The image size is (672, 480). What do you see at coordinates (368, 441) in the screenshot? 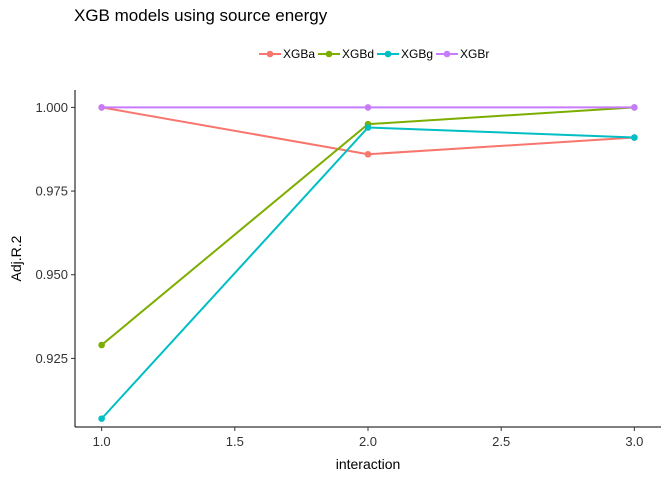
I see `x-tick-label: 2.0` at bounding box center [368, 441].